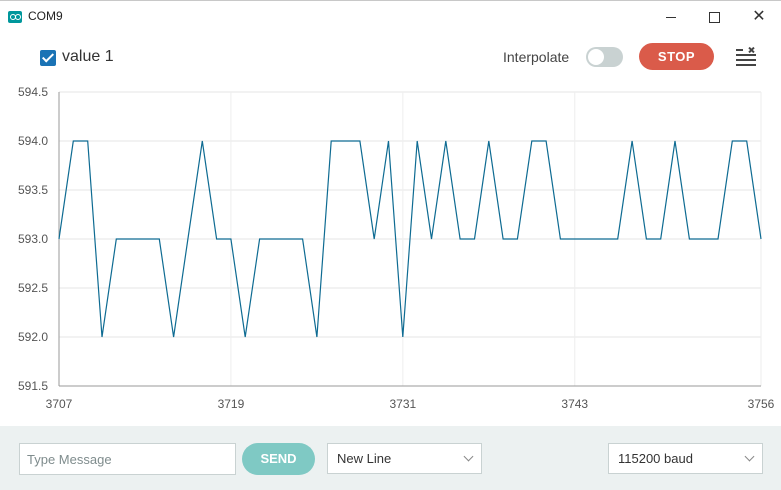 This screenshot has width=781, height=490. What do you see at coordinates (759, 16) in the screenshot?
I see `close-button: ✕` at bounding box center [759, 16].